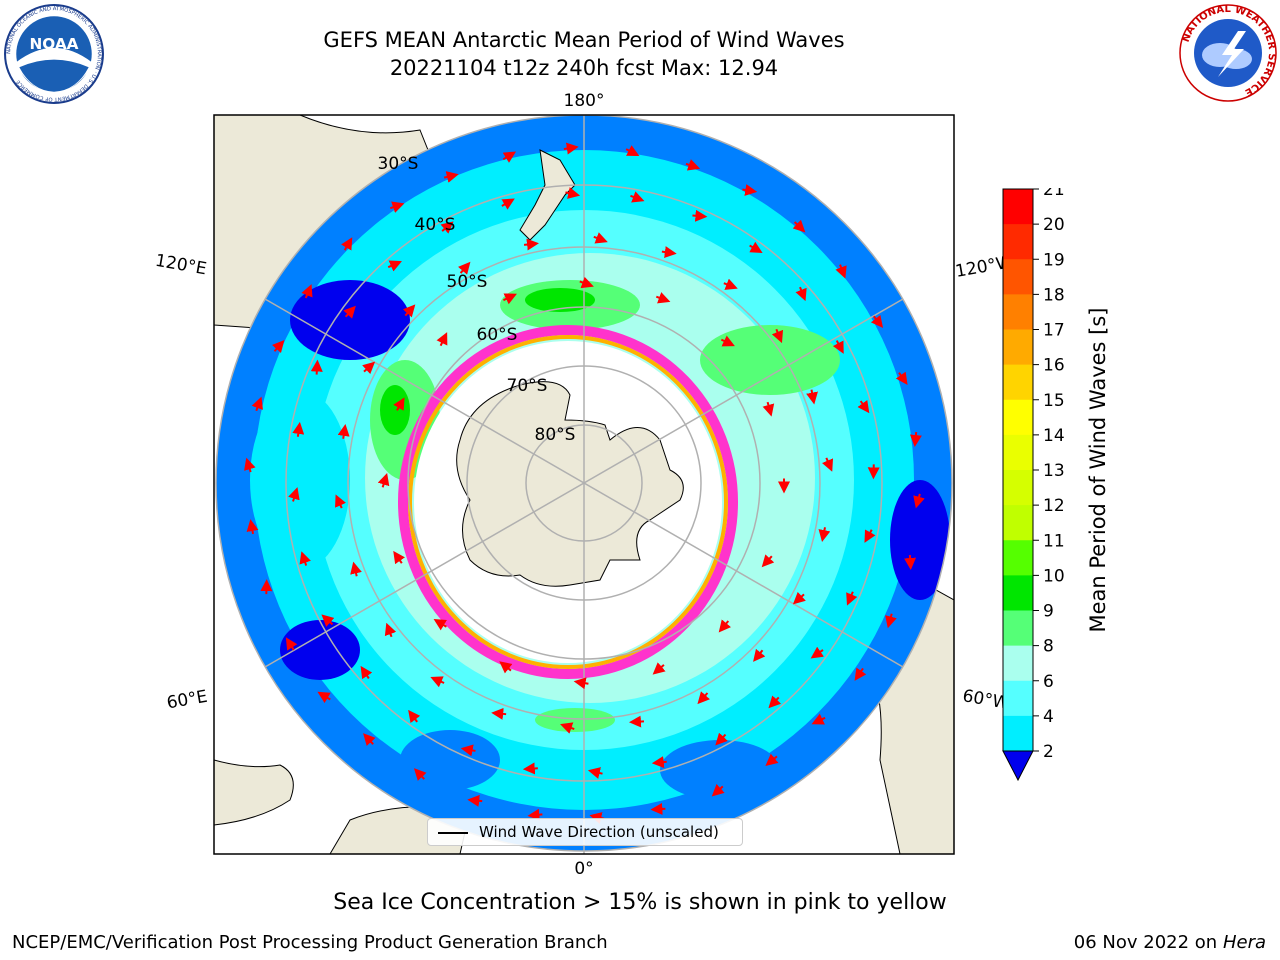 This screenshot has width=1280, height=960. Describe the element at coordinates (497, 335) in the screenshot. I see `lat-label-60s: 60°S` at that location.